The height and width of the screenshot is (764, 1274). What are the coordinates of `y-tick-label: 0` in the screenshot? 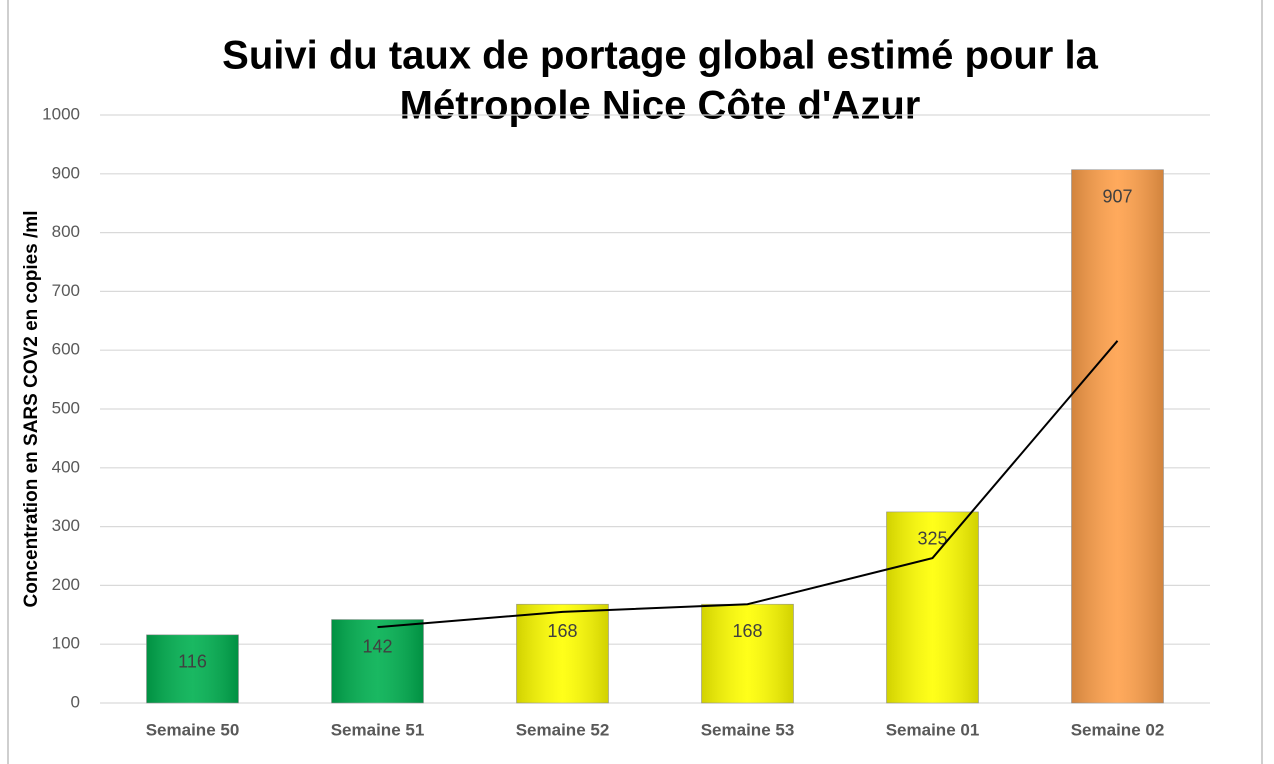 It's located at (75, 701).